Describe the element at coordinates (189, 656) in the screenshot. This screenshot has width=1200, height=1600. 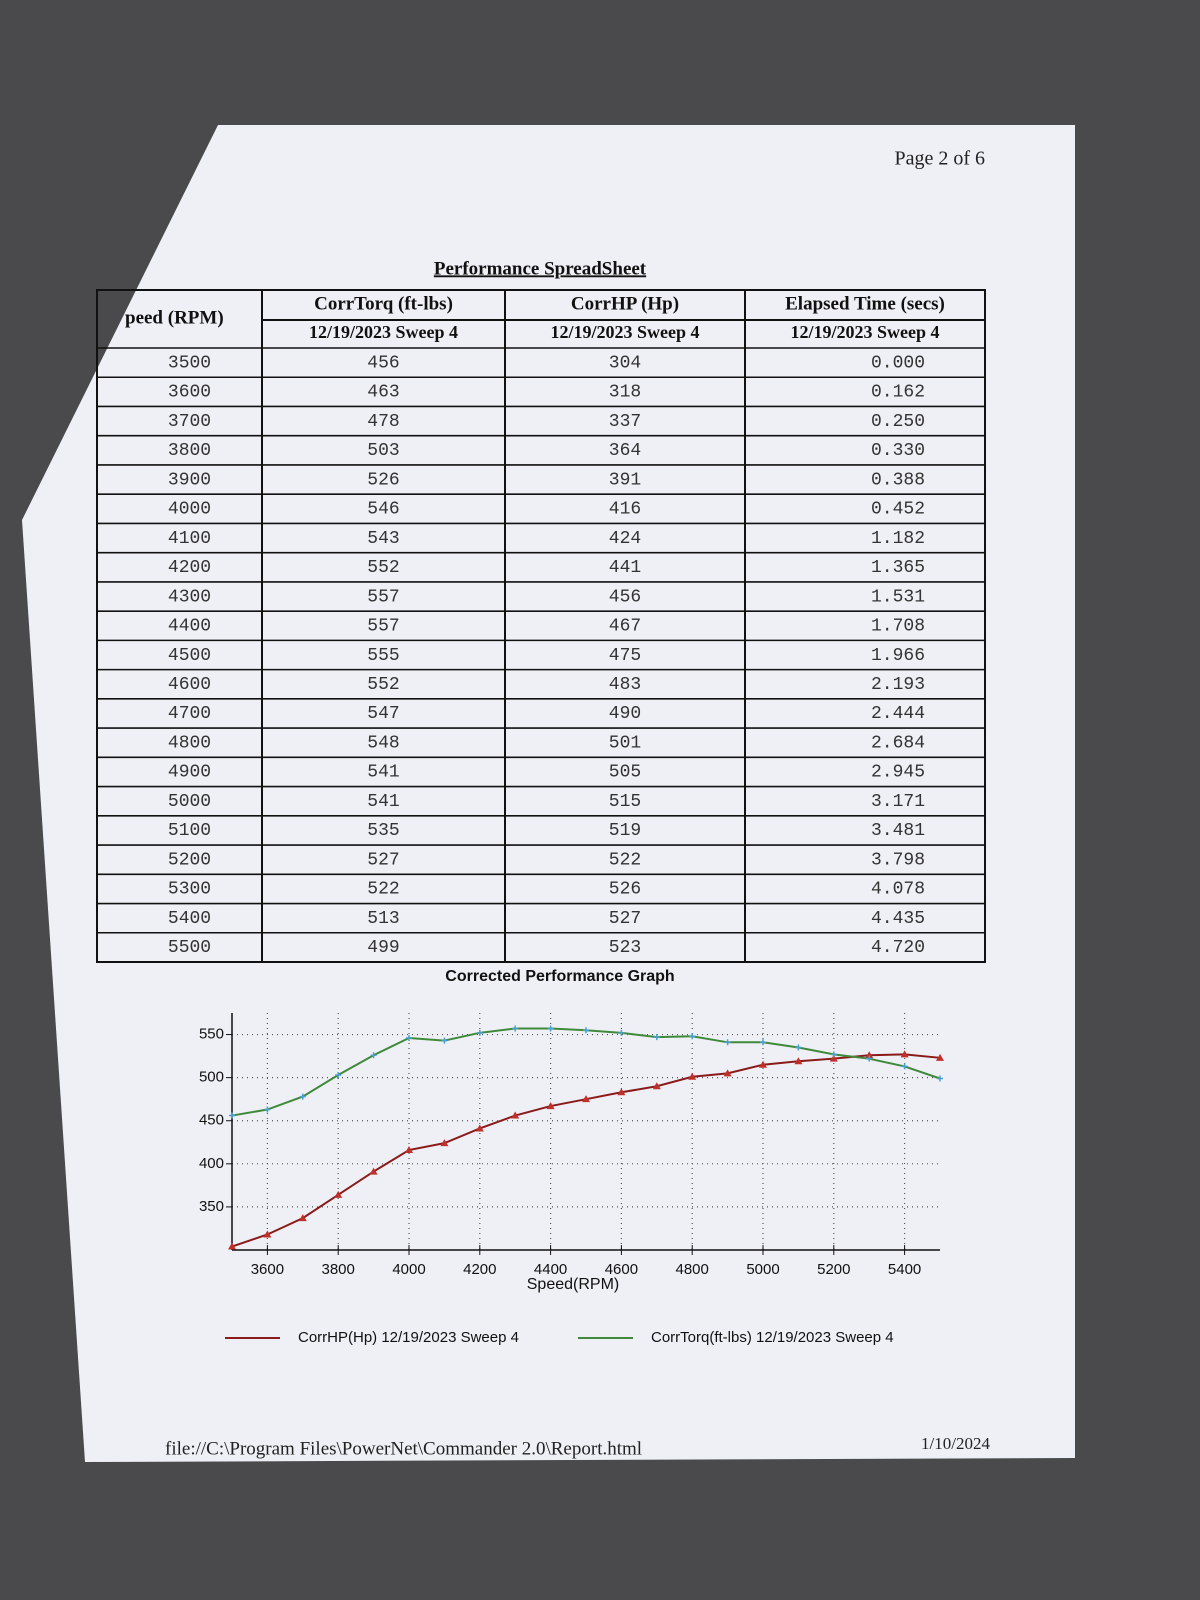
I see `table-cell: 4500` at that location.